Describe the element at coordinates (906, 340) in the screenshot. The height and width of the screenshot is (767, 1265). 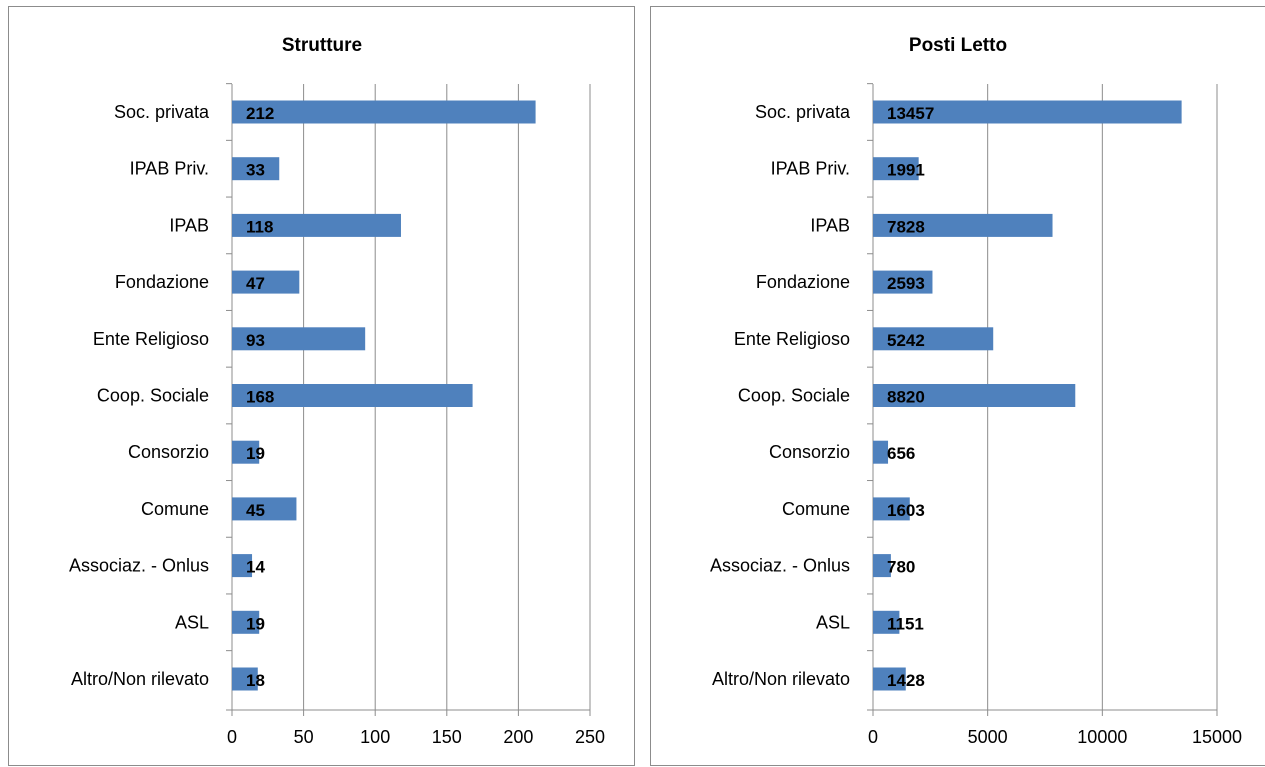
I see `data-label: 5242` at that location.